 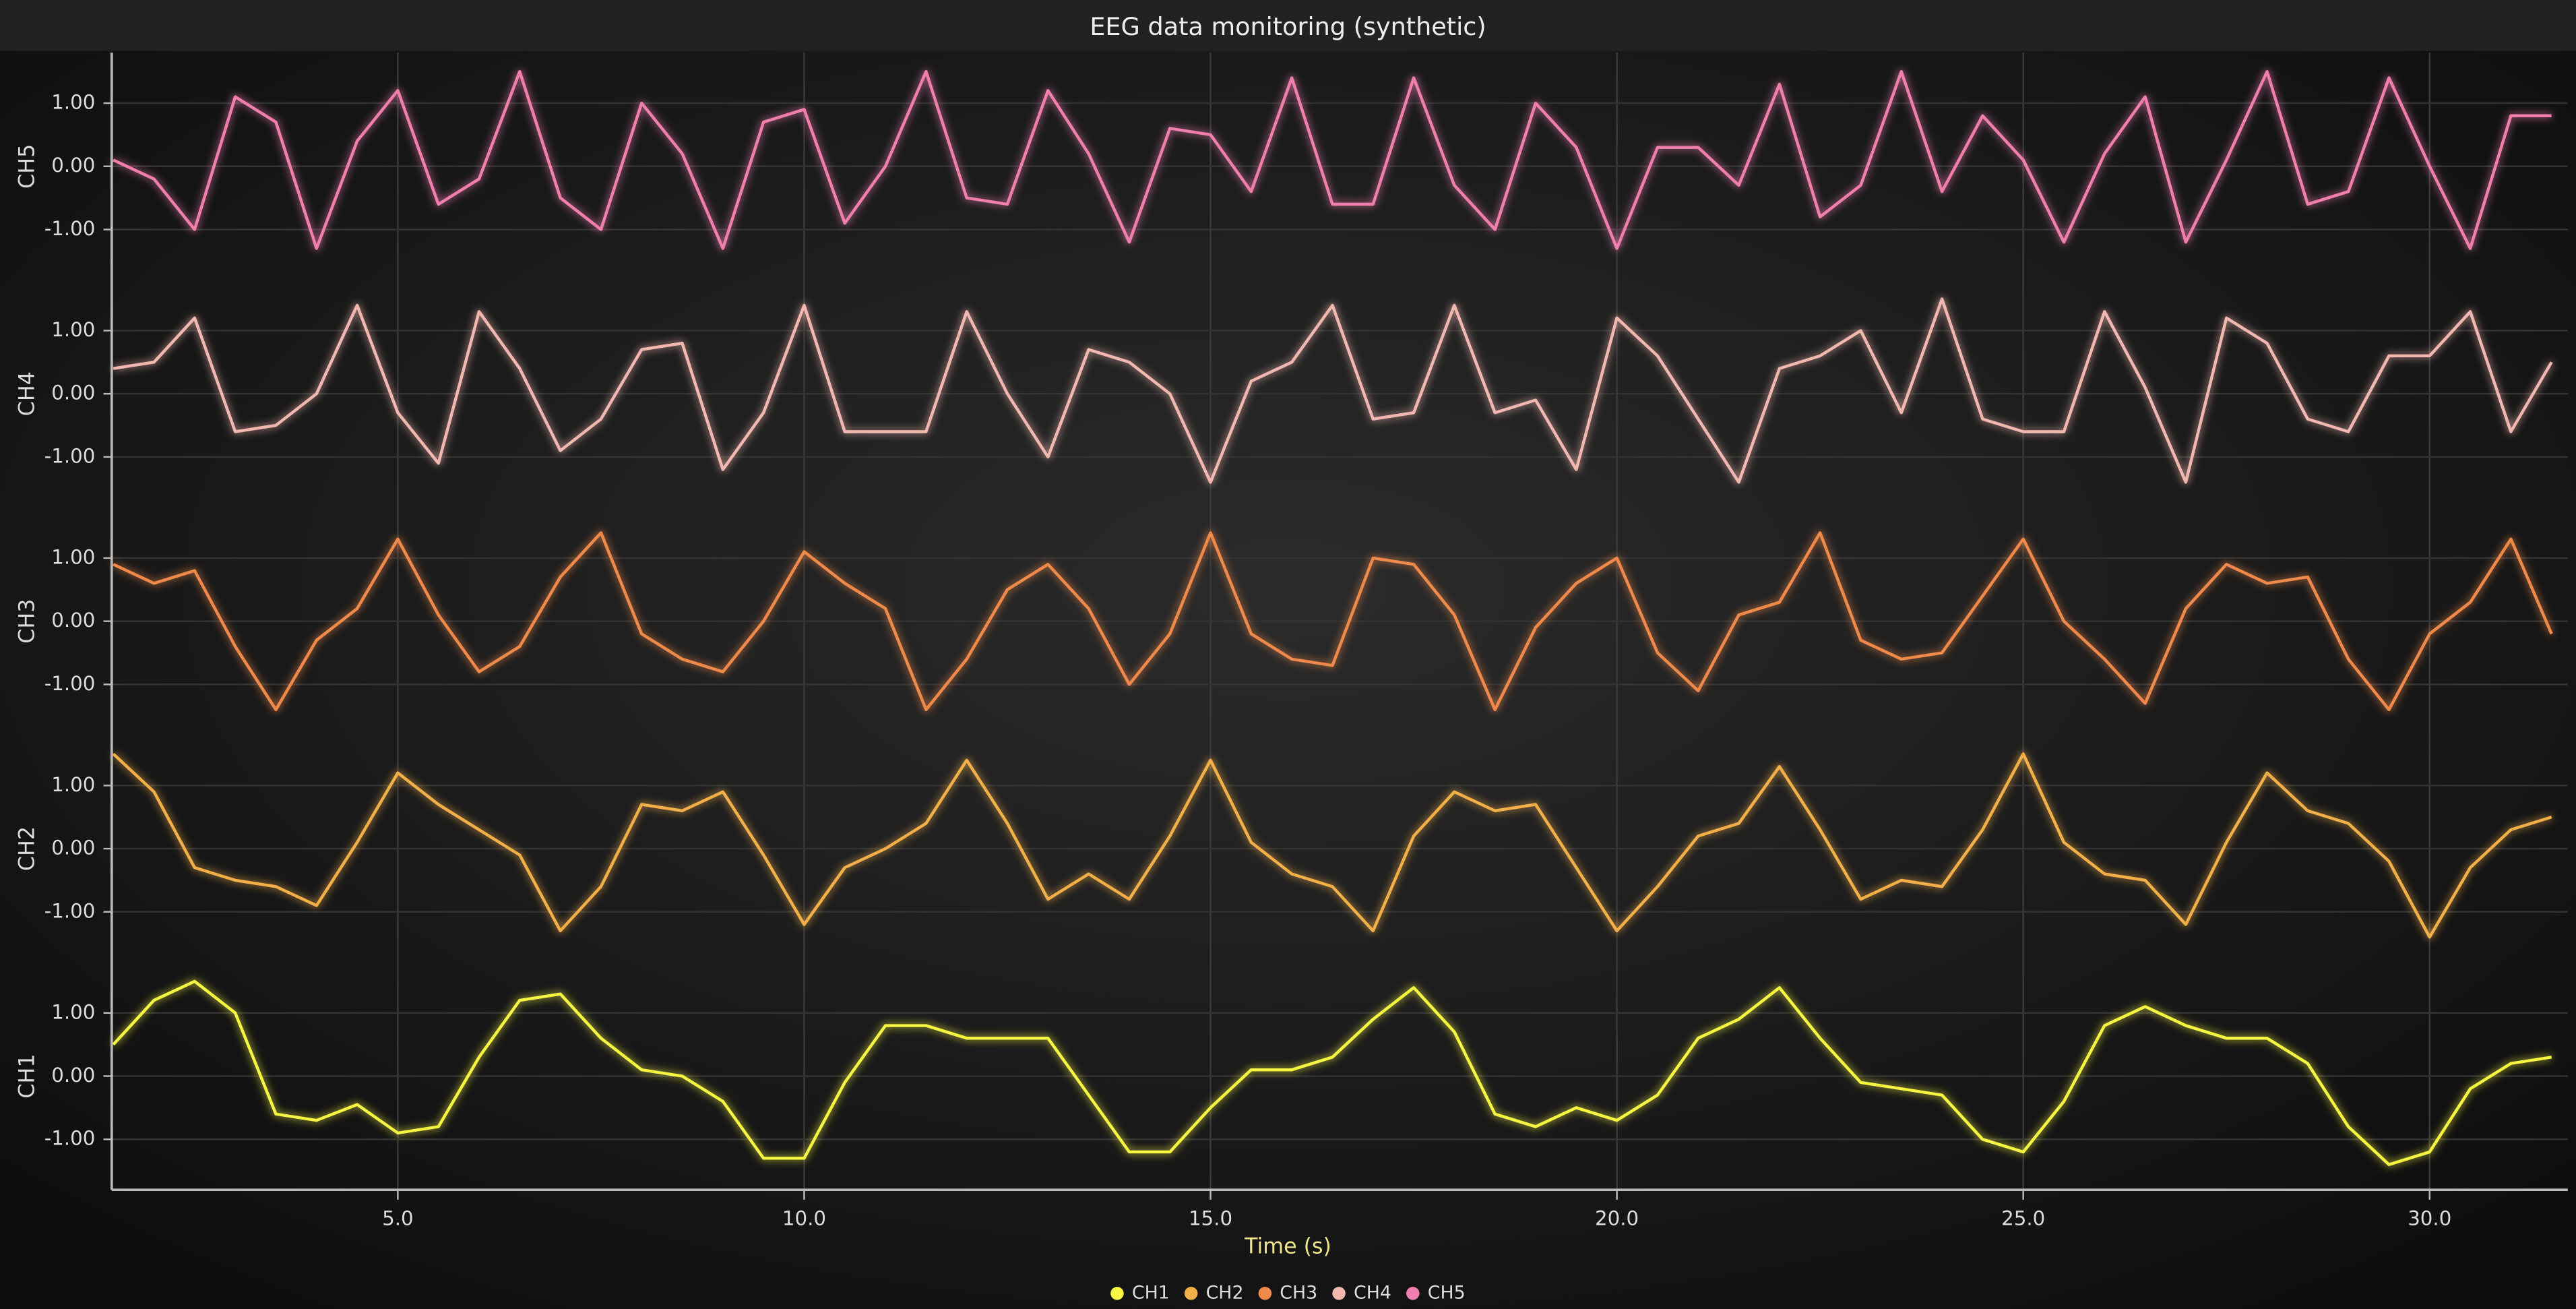 What do you see at coordinates (2429, 1218) in the screenshot?
I see `x-tick-label: 30.0` at bounding box center [2429, 1218].